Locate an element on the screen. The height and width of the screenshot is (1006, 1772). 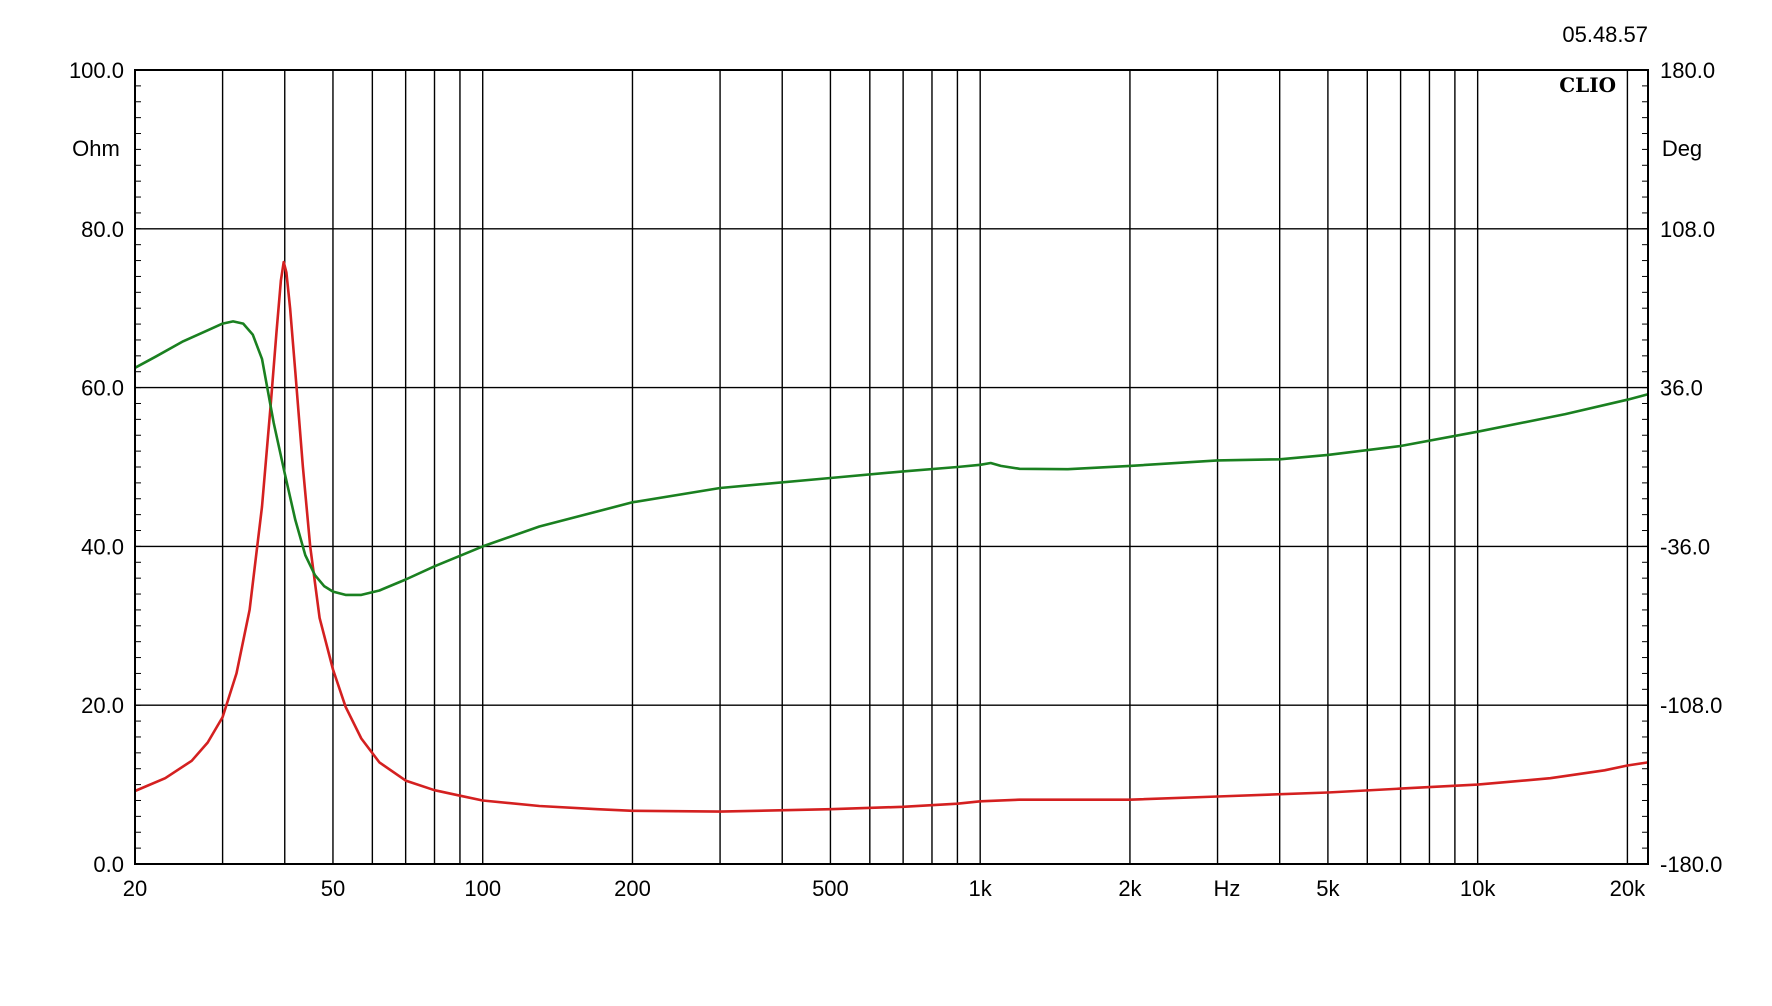
left-axis-unit: Ohm is located at coordinates (96, 148).